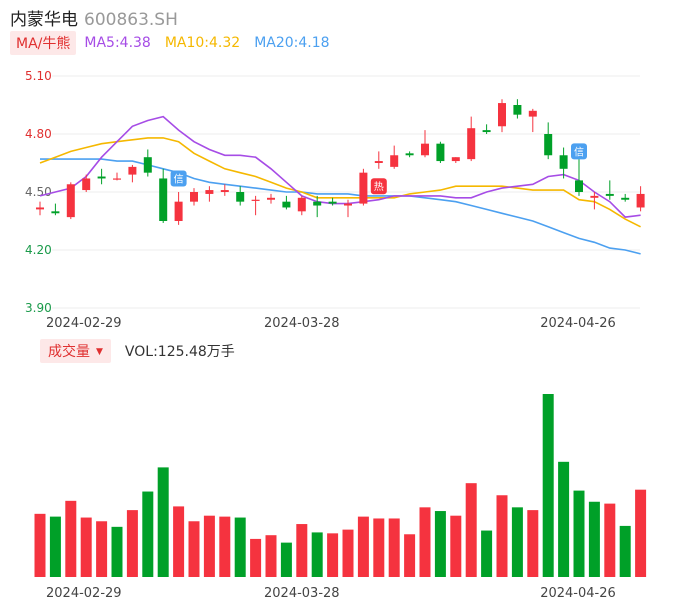 Image resolution: width=686 pixels, height=606 pixels. I want to click on x-tick-label: 2024-02-29, so click(84, 323).